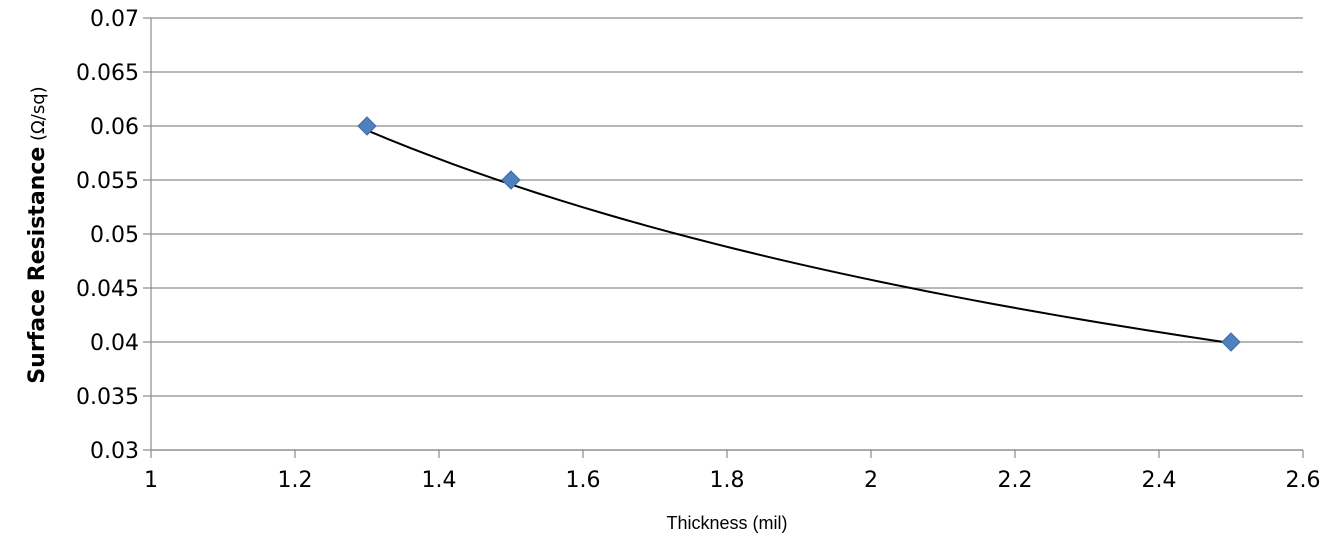 The height and width of the screenshot is (538, 1338). I want to click on y-tick-label: 0.065, so click(107, 73).